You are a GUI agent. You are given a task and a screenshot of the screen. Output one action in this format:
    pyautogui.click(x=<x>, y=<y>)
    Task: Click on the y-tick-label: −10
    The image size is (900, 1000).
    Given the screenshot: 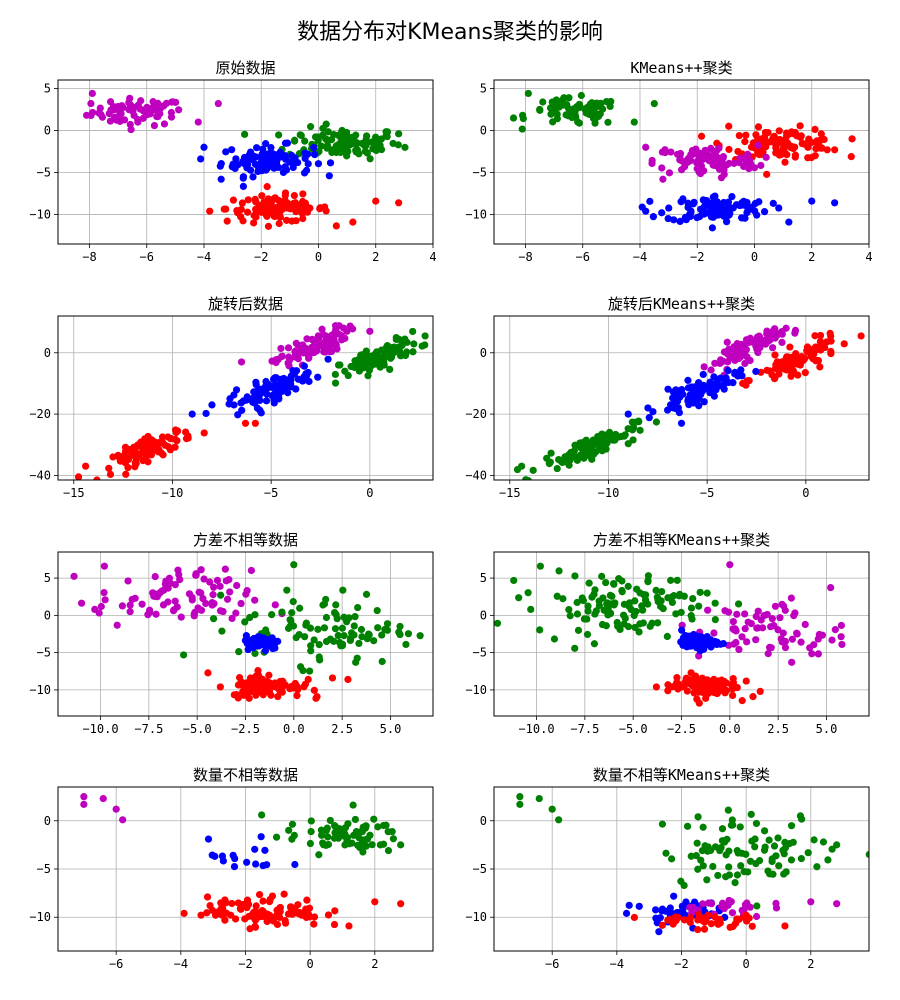 What is the action you would take?
    pyautogui.click(x=476, y=917)
    